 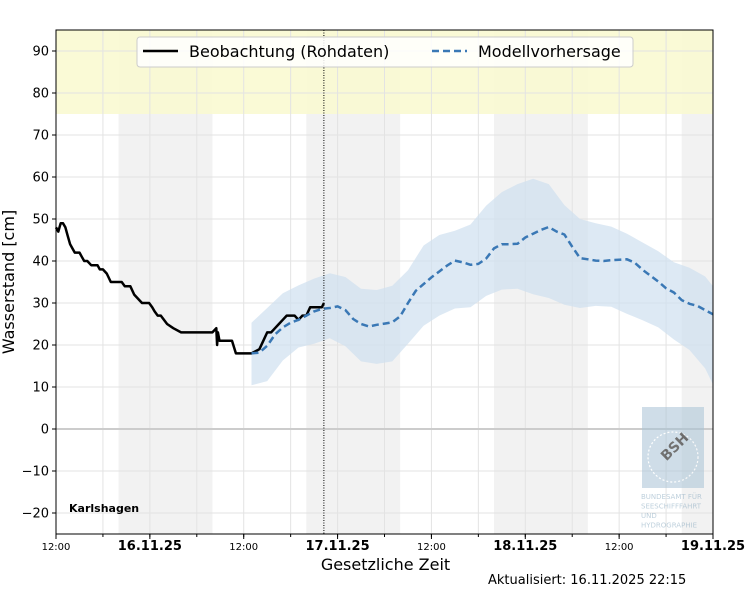 I want to click on y-tick-label-90: 90, so click(x=40, y=52).